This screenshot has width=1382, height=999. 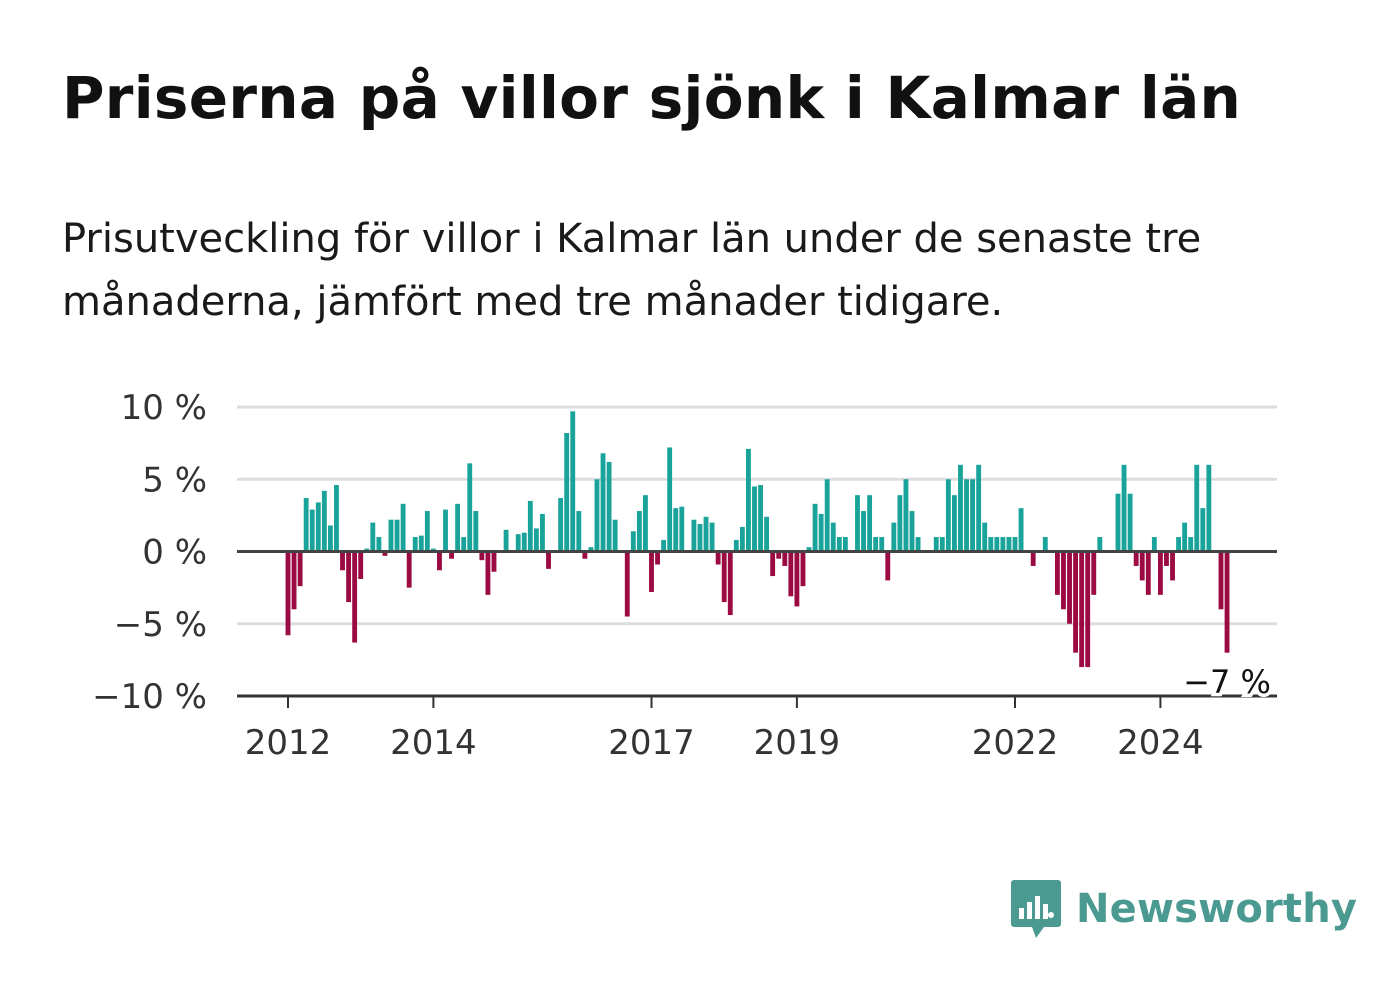 What do you see at coordinates (757, 624) in the screenshot?
I see `axes` at bounding box center [757, 624].